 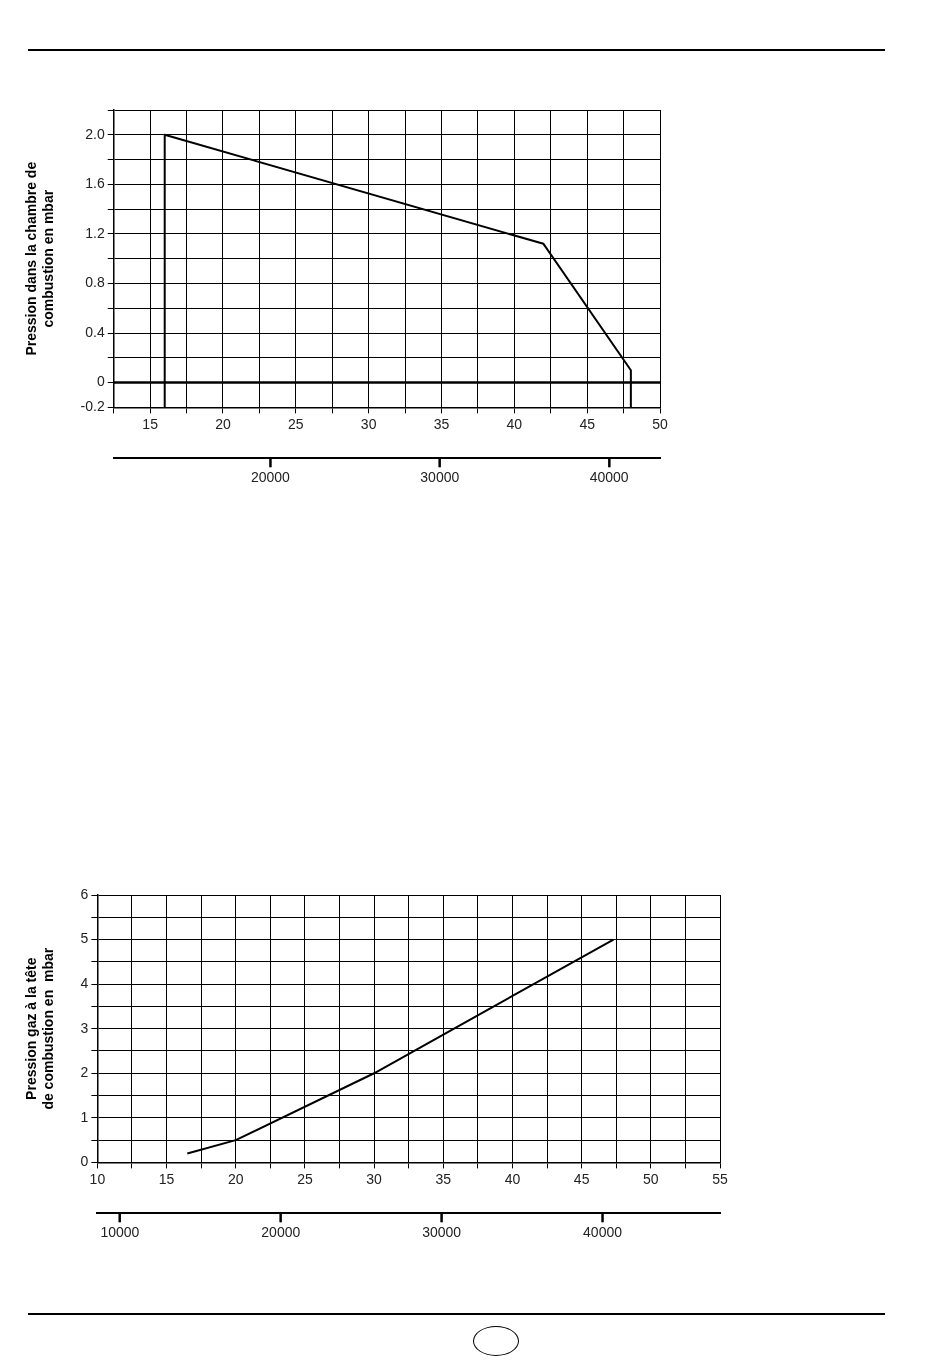 I want to click on x-tick-label: 10, so click(x=97, y=1178).